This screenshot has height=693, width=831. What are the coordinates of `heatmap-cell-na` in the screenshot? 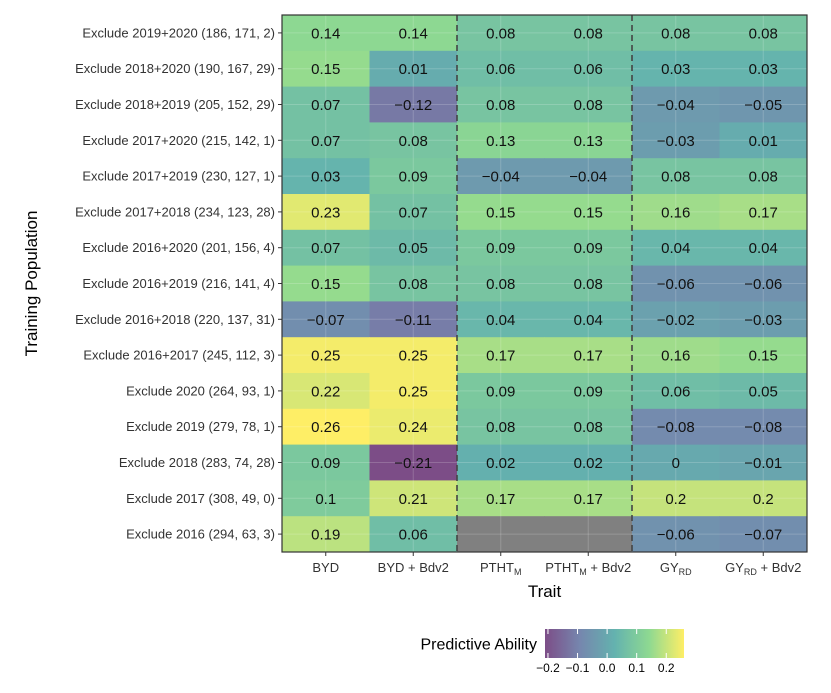 It's located at (588, 534).